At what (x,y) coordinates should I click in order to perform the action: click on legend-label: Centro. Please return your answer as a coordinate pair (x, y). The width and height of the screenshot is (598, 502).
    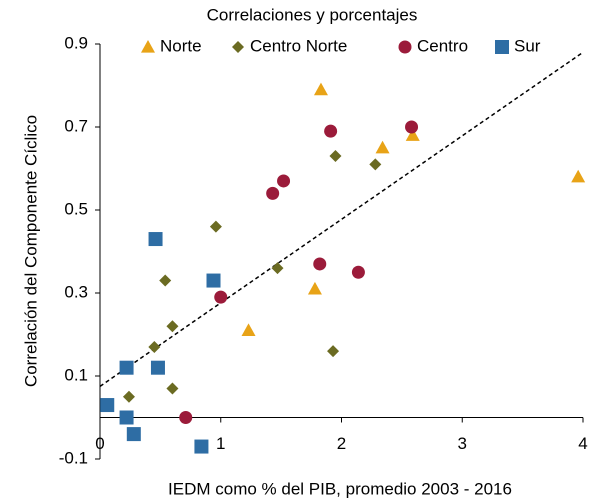
    Looking at the image, I should click on (442, 45).